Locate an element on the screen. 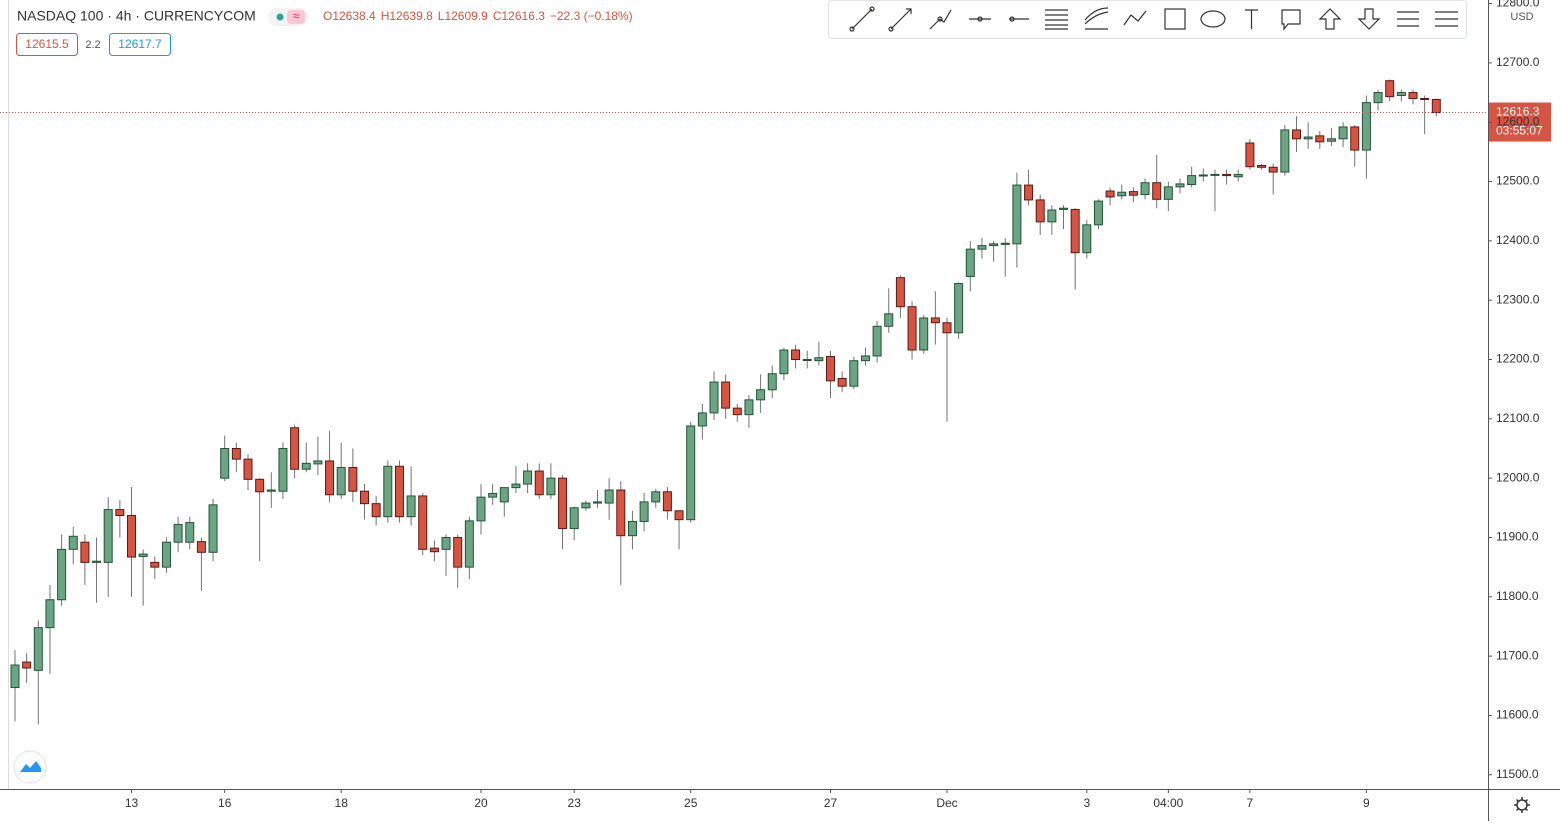  bid-box is located at coordinates (47, 44).